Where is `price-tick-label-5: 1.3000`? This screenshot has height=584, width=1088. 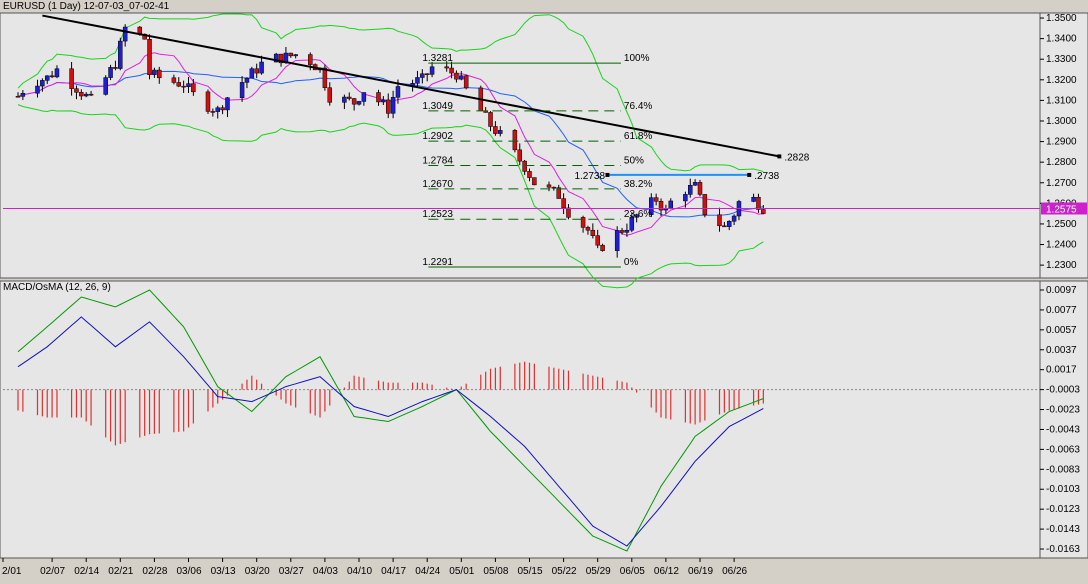
price-tick-label-5: 1.3000 is located at coordinates (1061, 121).